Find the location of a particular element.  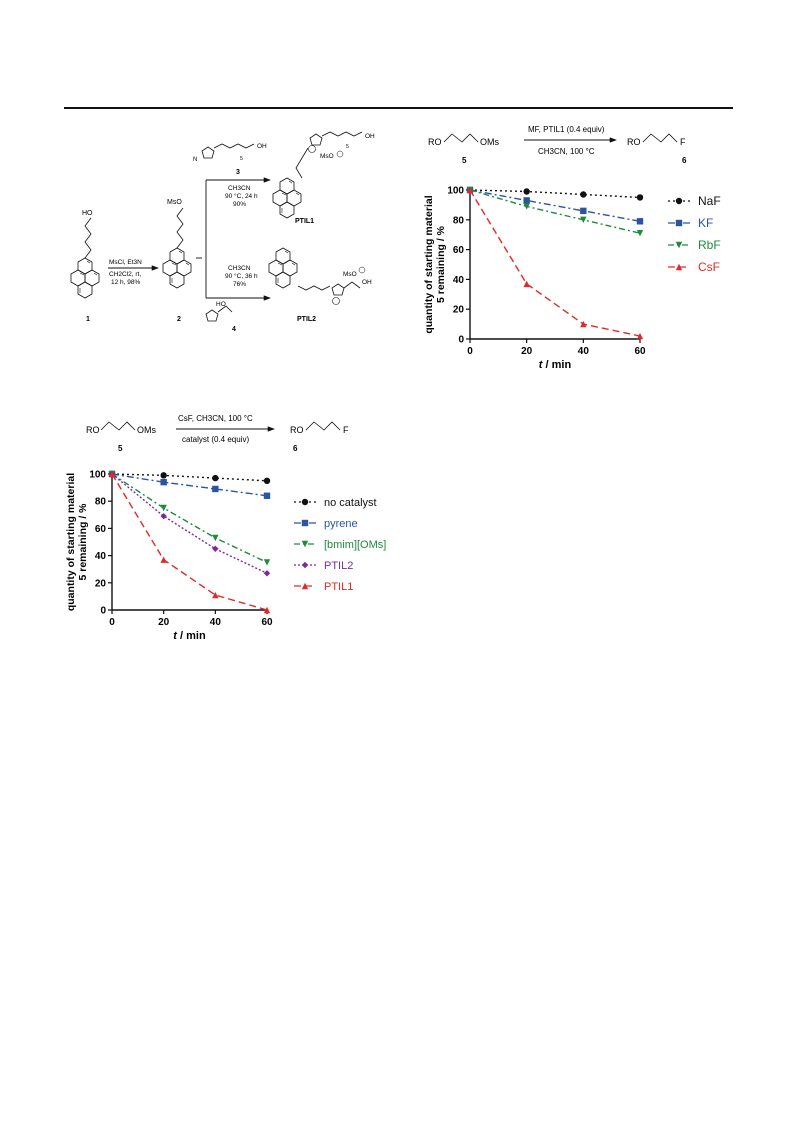

series-PTIL1 is located at coordinates (189, 542).